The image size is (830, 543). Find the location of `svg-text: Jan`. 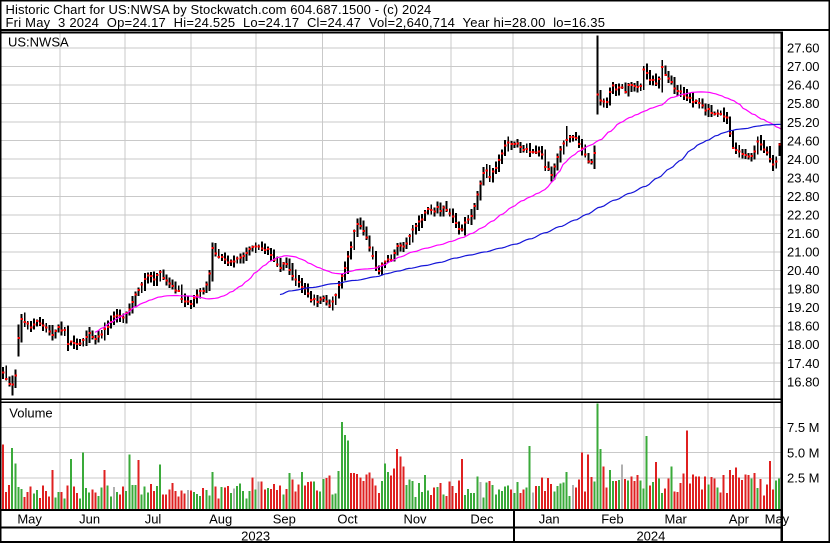

svg-text: Jan is located at coordinates (549, 518).